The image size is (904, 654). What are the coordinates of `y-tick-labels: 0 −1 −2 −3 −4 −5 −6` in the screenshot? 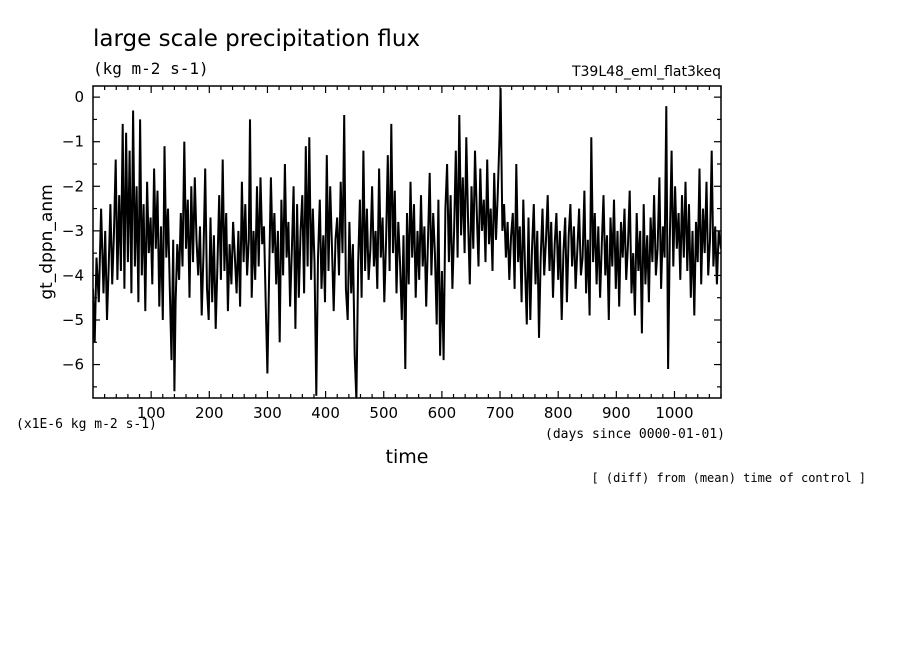 It's located at (73, 230).